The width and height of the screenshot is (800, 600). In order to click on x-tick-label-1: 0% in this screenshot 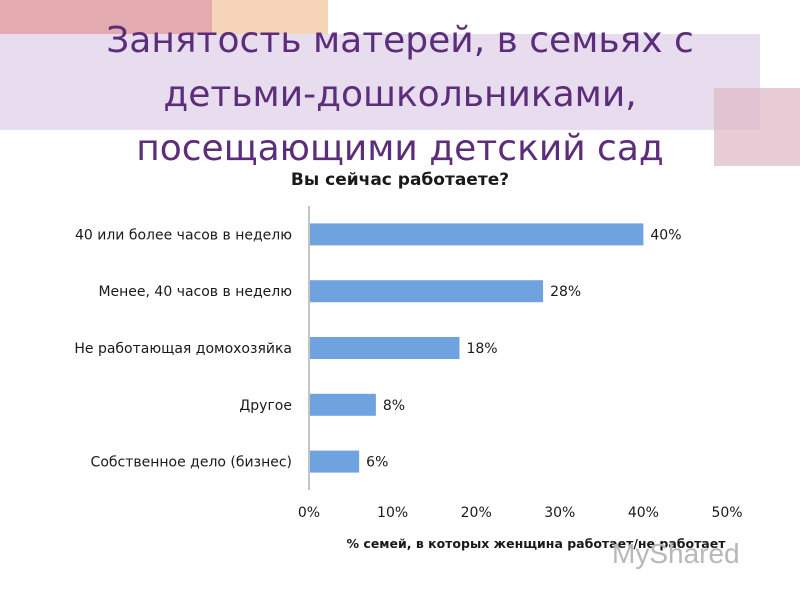, I will do `click(309, 513)`.